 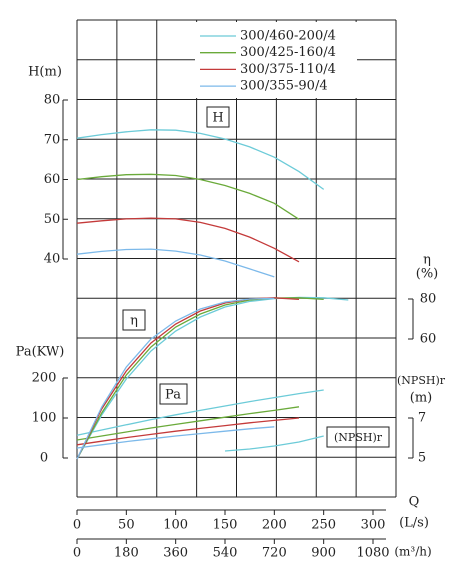 I want to click on annotation: η, so click(x=134, y=321).